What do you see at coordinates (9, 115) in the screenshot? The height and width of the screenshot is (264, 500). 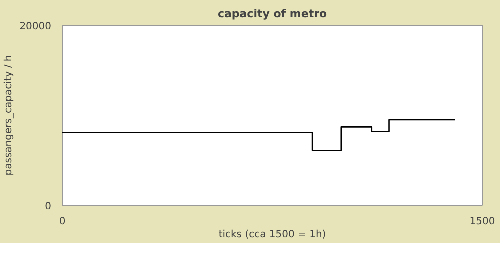 I see `y-axis-title: passangers_capacity / h` at bounding box center [9, 115].